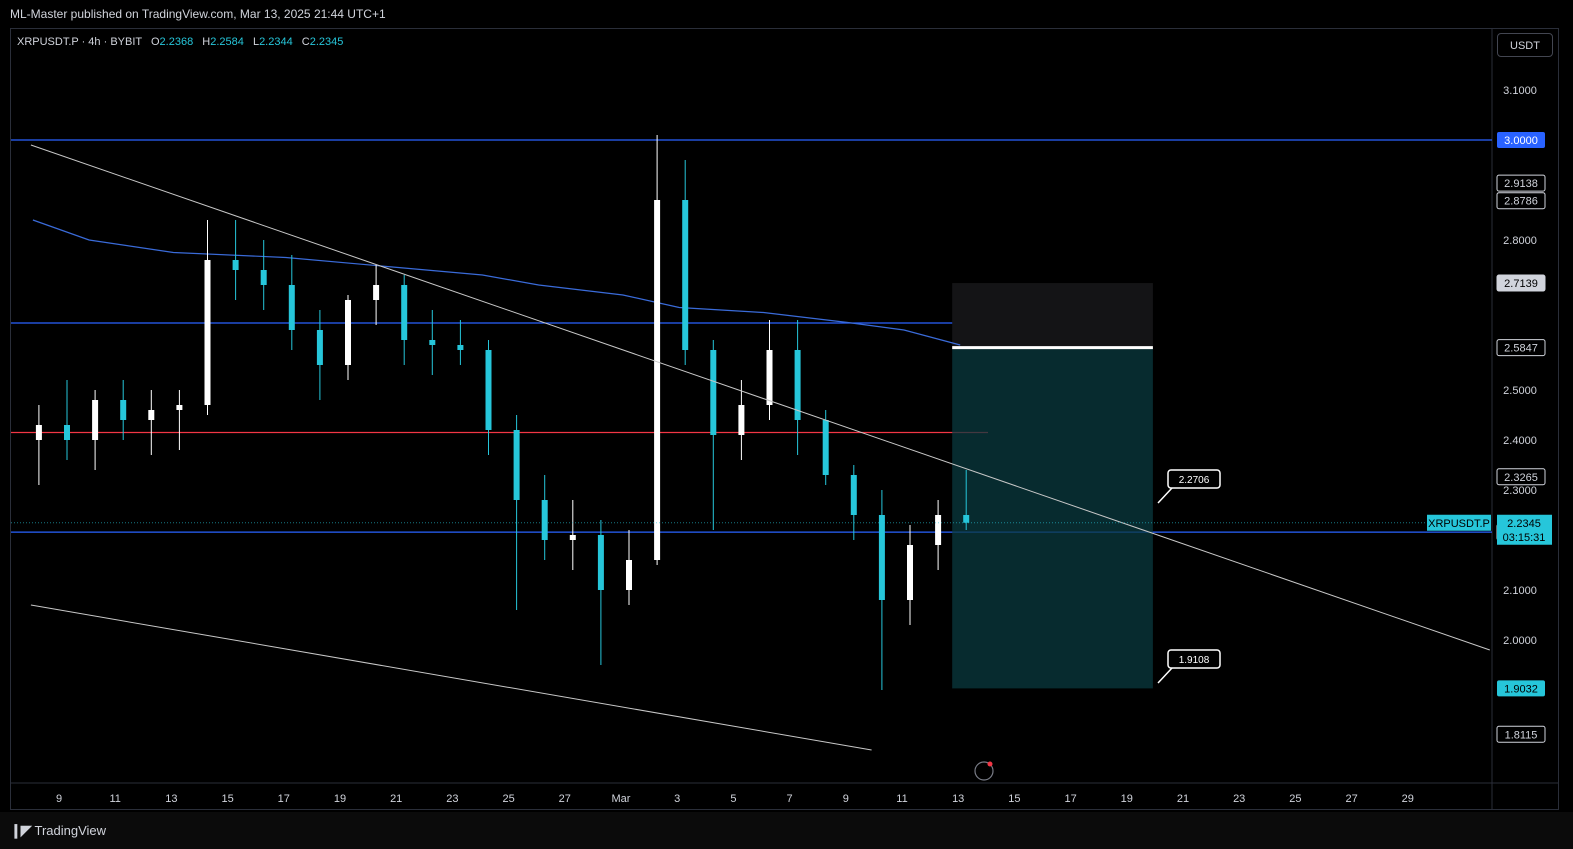  I want to click on time-axis-label: 21, so click(1183, 799).